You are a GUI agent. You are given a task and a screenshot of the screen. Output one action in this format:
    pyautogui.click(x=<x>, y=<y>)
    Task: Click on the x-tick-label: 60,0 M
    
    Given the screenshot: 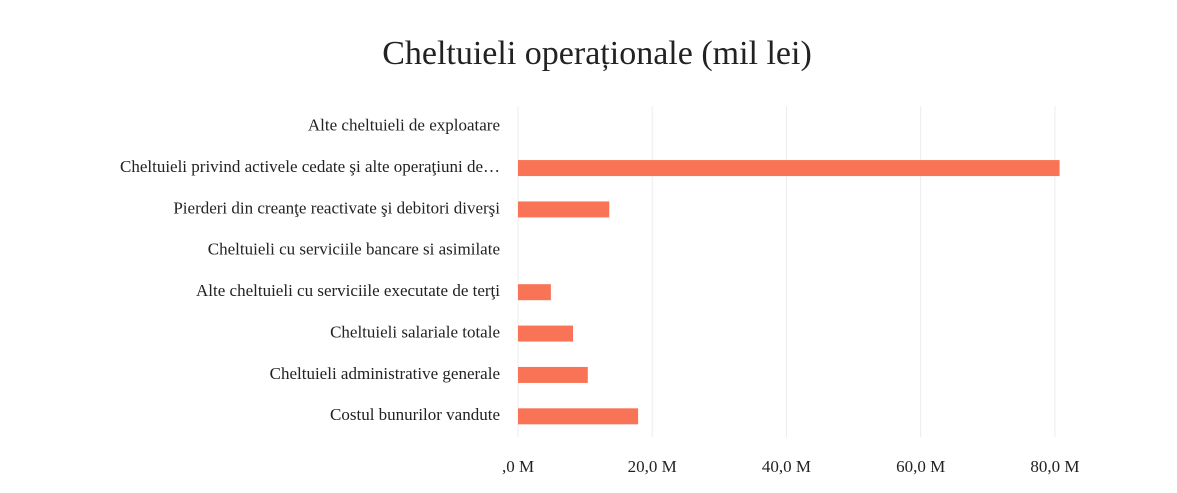 What is the action you would take?
    pyautogui.click(x=920, y=466)
    